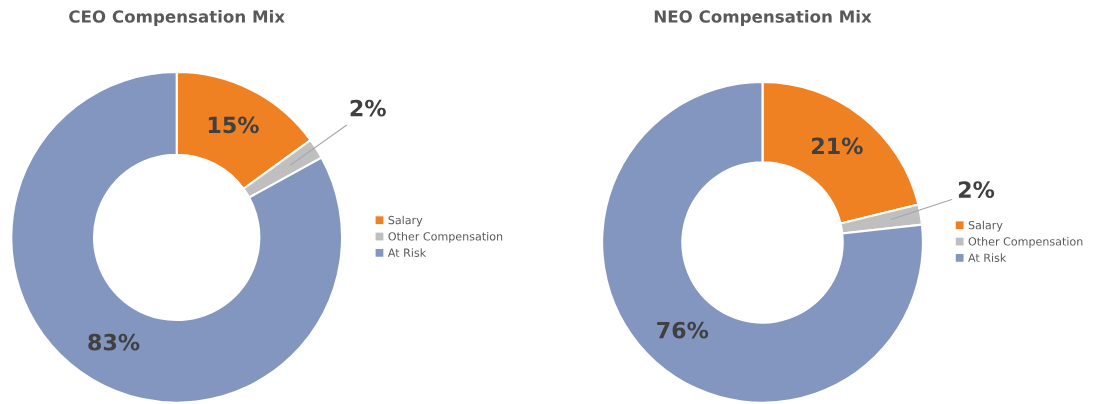 The width and height of the screenshot is (1094, 404). I want to click on data-label: 15%, so click(233, 125).